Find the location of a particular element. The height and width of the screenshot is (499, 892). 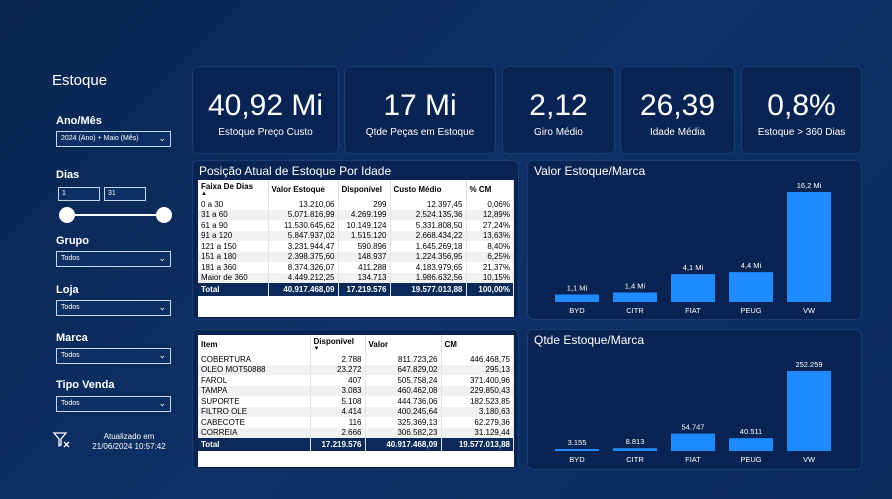

table-cell: 11.530.645,62 is located at coordinates (303, 225).